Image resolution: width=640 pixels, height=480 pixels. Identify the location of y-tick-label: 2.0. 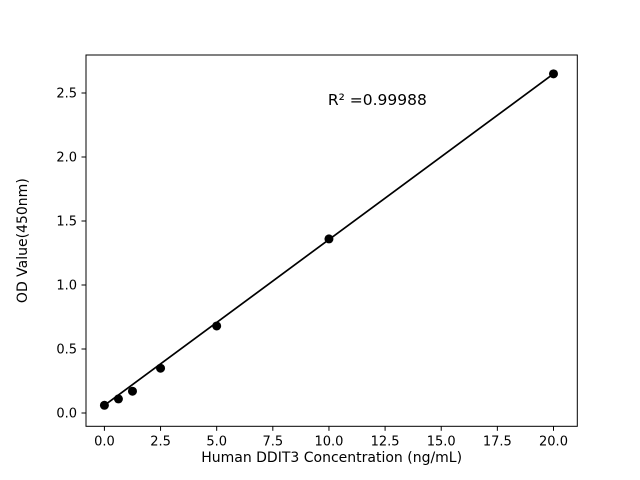
(66, 158).